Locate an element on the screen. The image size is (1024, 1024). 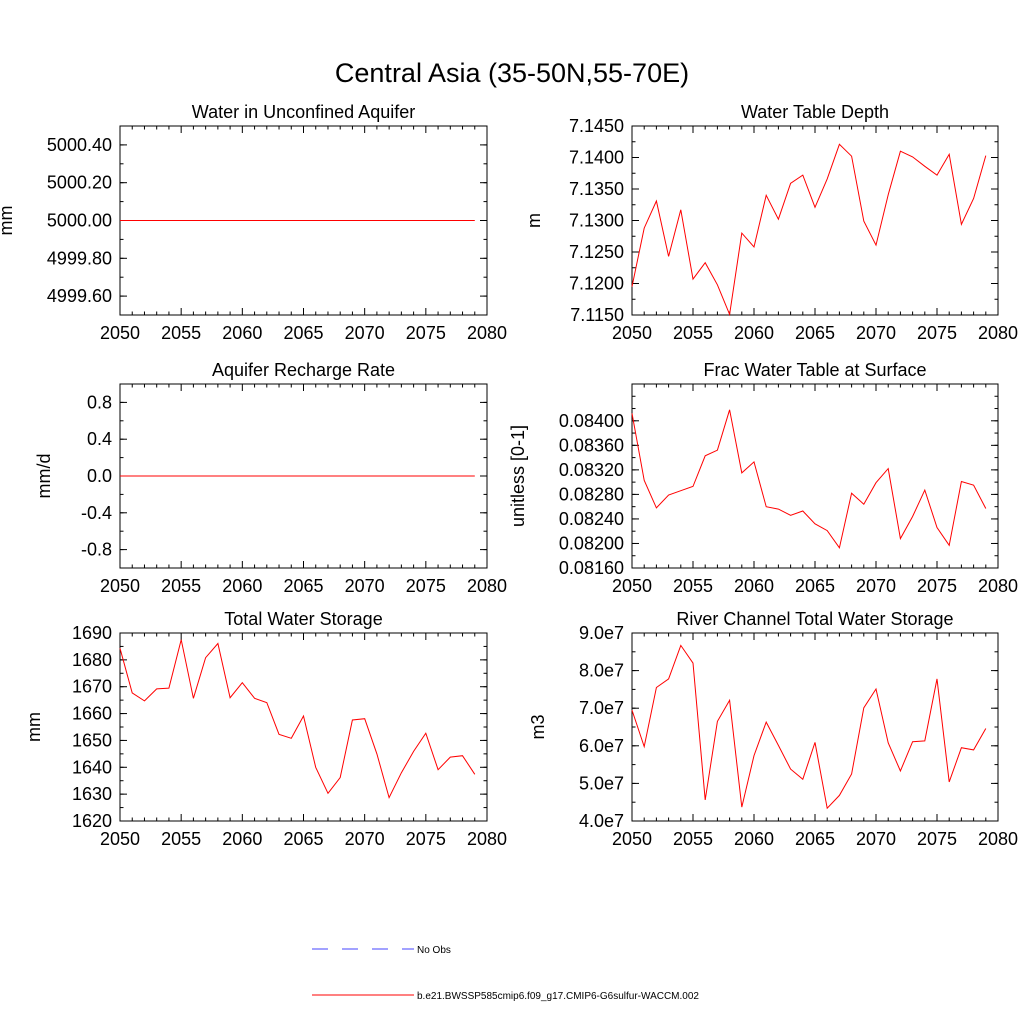
y-tick-label: 7.1300 is located at coordinates (596, 221).